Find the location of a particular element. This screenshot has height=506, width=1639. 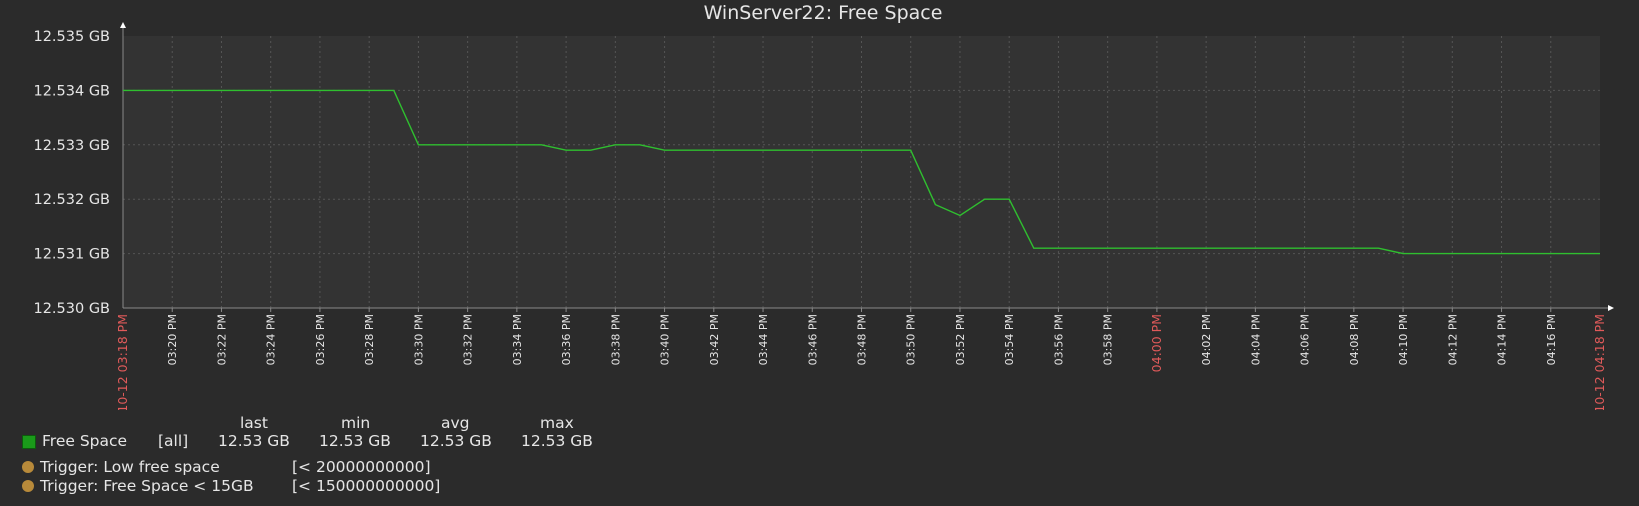

legend-series-max: 12.53 GB is located at coordinates (557, 441).